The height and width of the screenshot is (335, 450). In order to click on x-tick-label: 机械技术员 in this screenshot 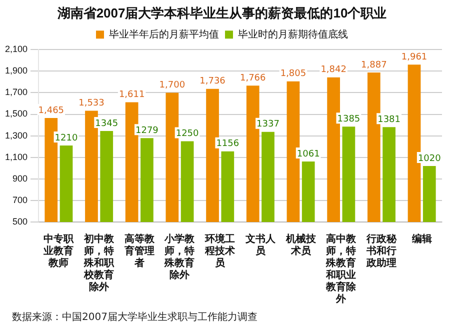, I will do `click(300, 244)`.